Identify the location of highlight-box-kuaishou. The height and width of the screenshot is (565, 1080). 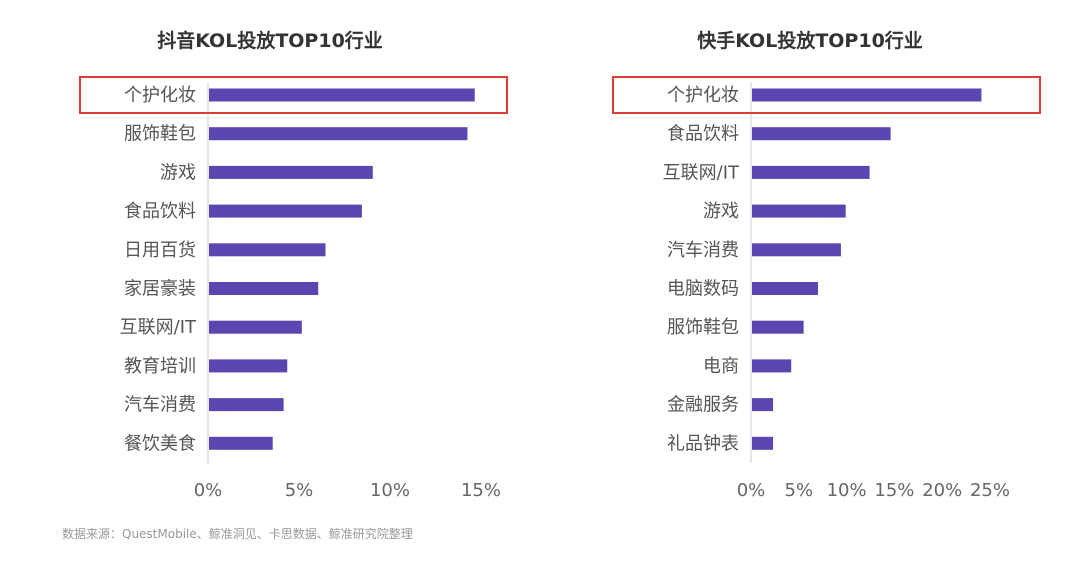
(826, 95).